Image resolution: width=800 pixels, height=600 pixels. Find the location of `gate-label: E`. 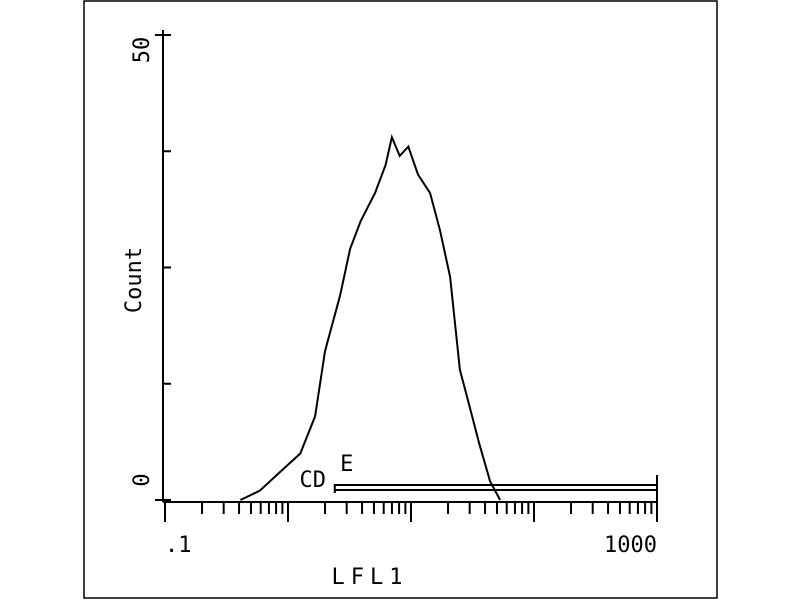

gate-label: E is located at coordinates (346, 464).